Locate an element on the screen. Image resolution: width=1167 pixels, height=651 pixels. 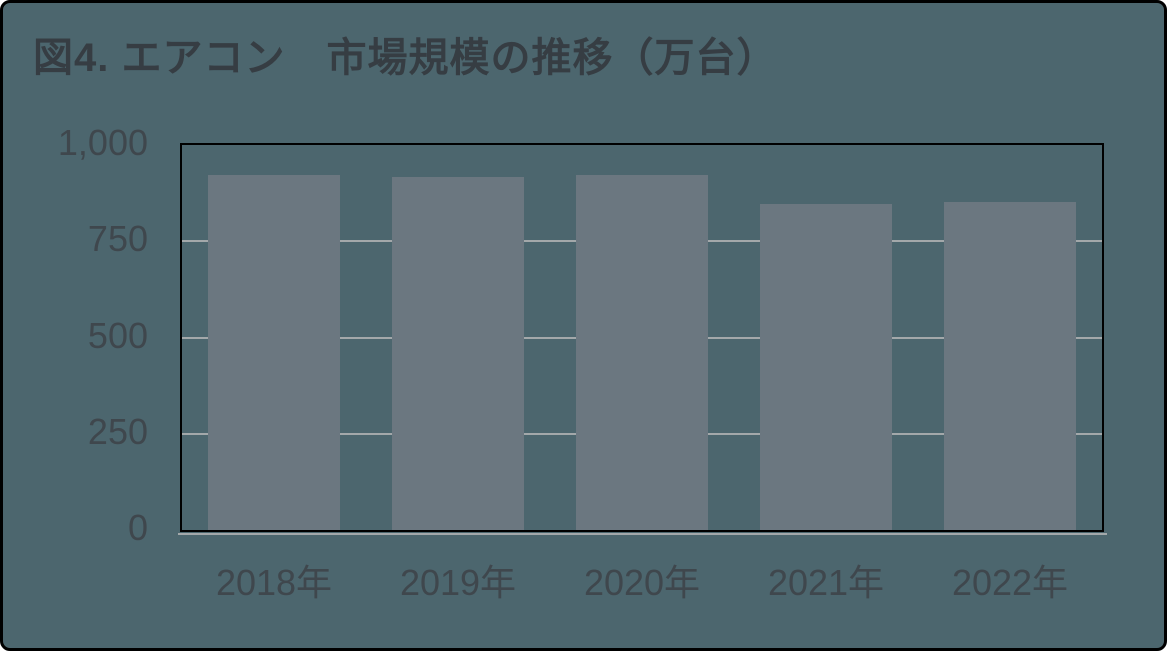
bar-2019年 is located at coordinates (458, 353).